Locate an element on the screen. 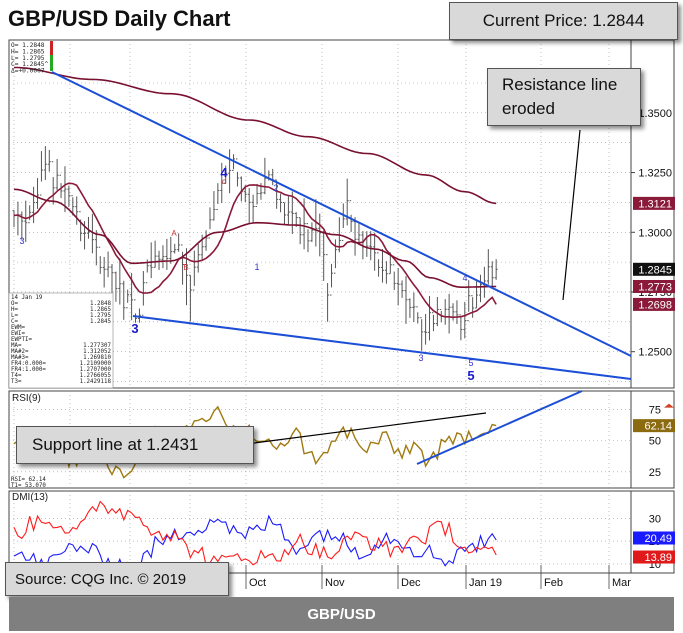  price-tag-label: 1.2845 is located at coordinates (655, 270).